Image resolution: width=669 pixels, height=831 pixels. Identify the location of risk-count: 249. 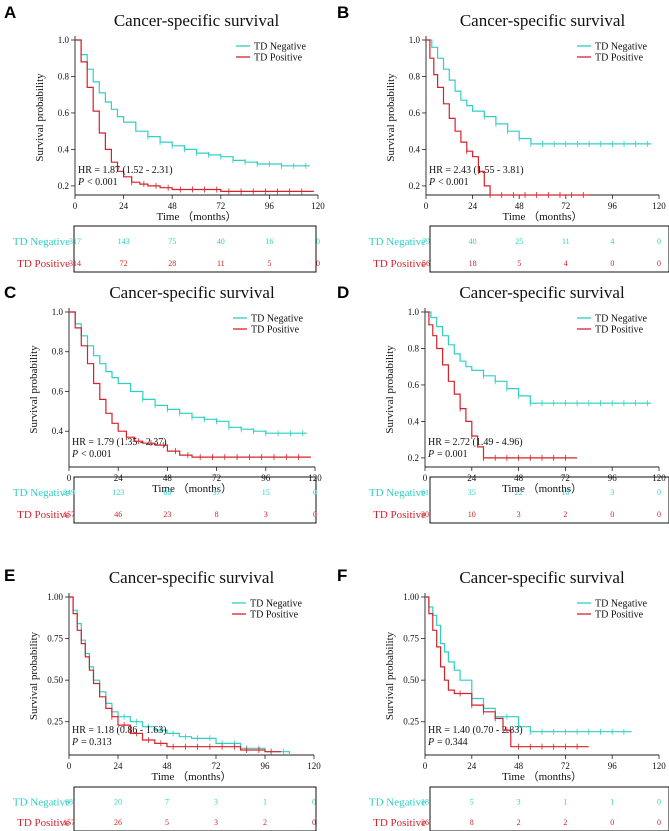
(69, 492).